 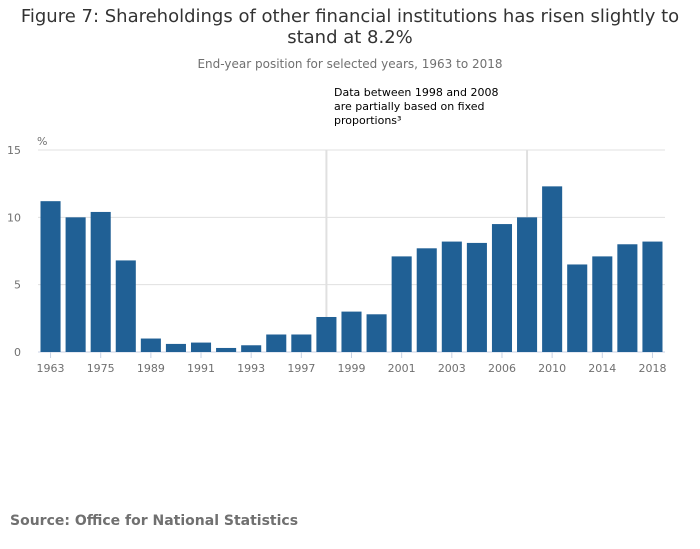 What do you see at coordinates (577, 308) in the screenshot?
I see `bar-2012` at bounding box center [577, 308].